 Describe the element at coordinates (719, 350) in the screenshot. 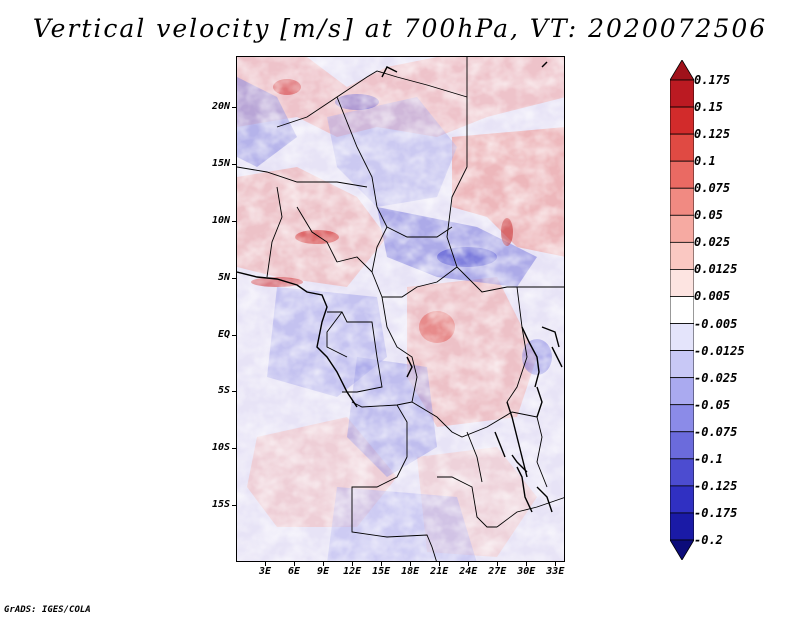

I see `colorbar-label: -0.0125` at that location.